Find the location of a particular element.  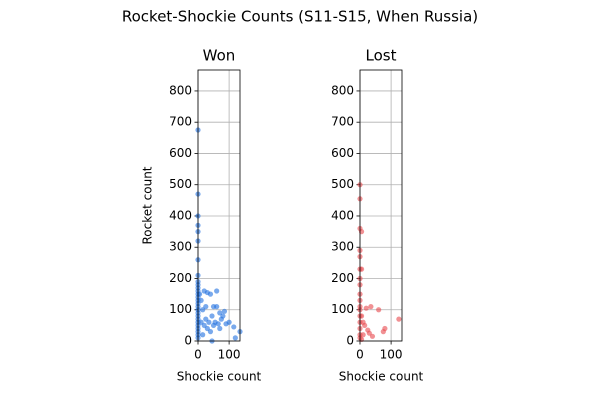

y-axis-label: Rocket count is located at coordinates (148, 205).